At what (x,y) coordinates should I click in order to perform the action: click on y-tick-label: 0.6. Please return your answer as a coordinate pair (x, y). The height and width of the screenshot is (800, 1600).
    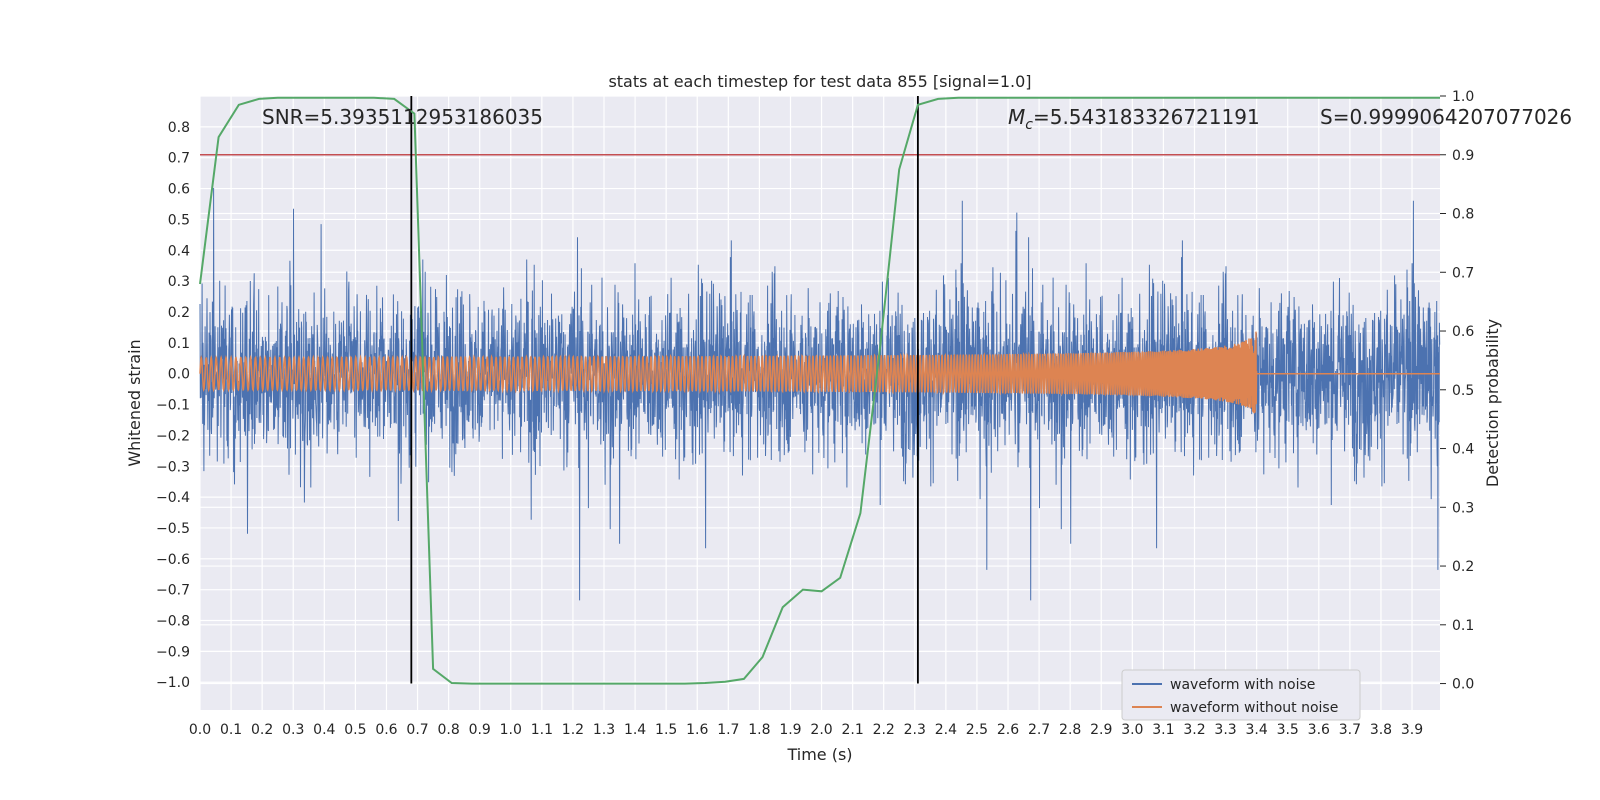
    Looking at the image, I should click on (179, 190).